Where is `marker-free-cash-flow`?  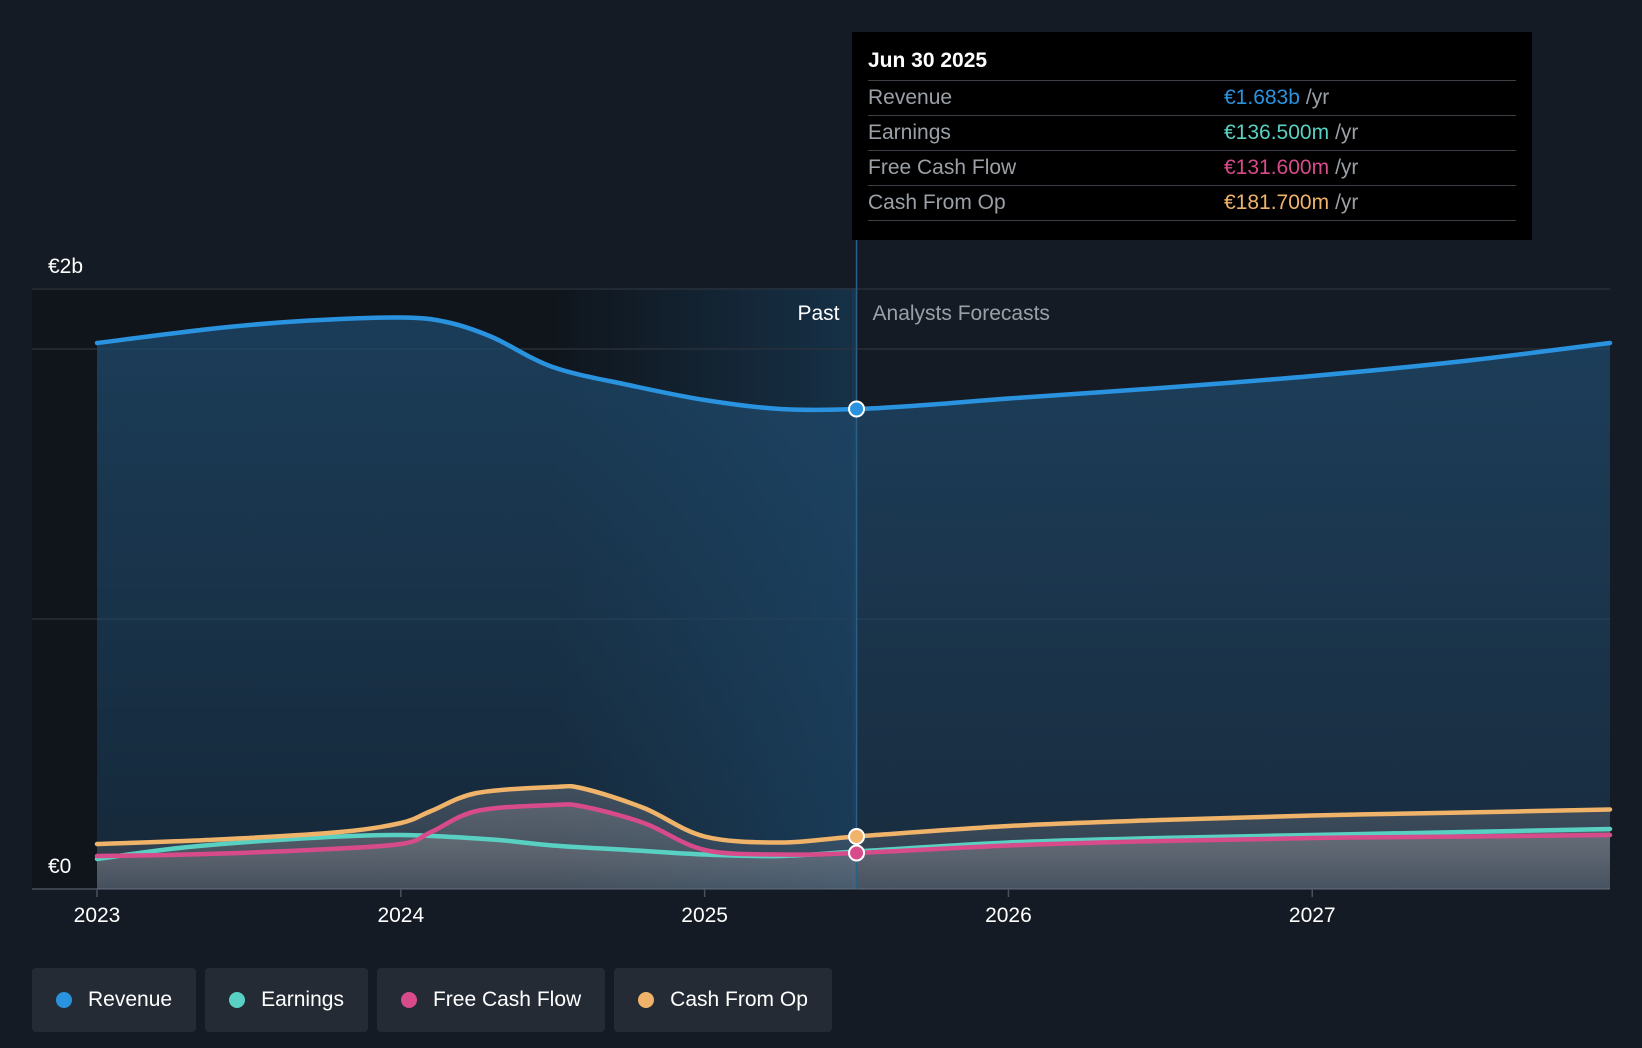
marker-free-cash-flow is located at coordinates (857, 853).